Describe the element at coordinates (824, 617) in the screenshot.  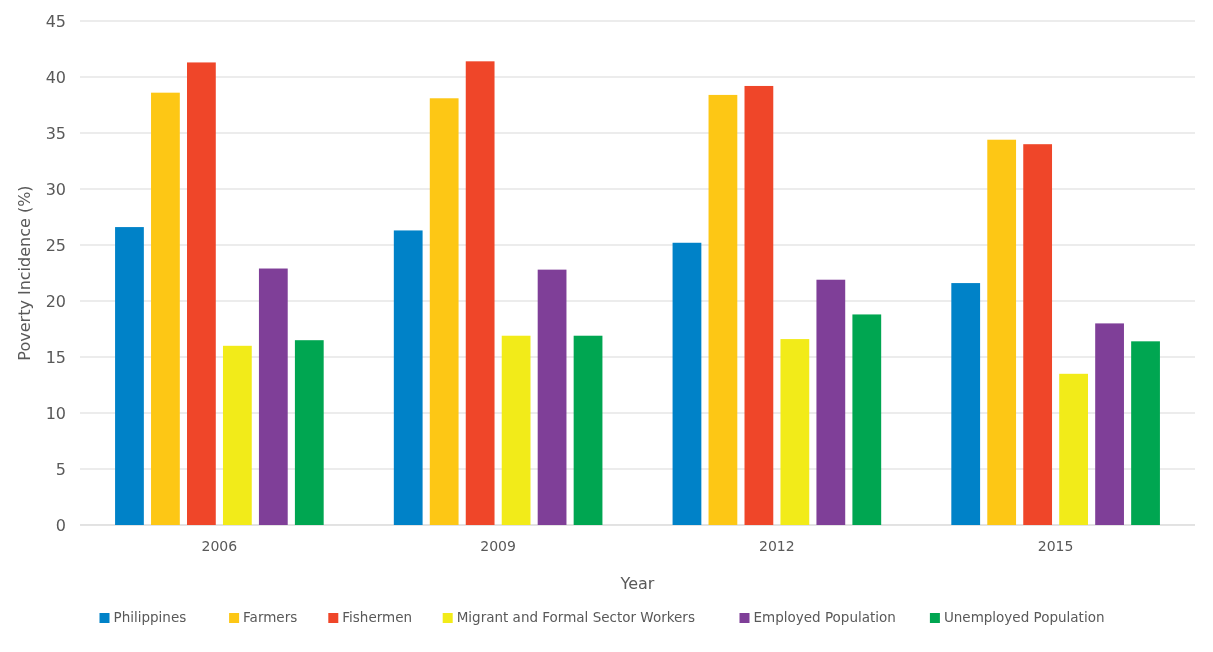
I see `legend-label: Employed Population` at that location.